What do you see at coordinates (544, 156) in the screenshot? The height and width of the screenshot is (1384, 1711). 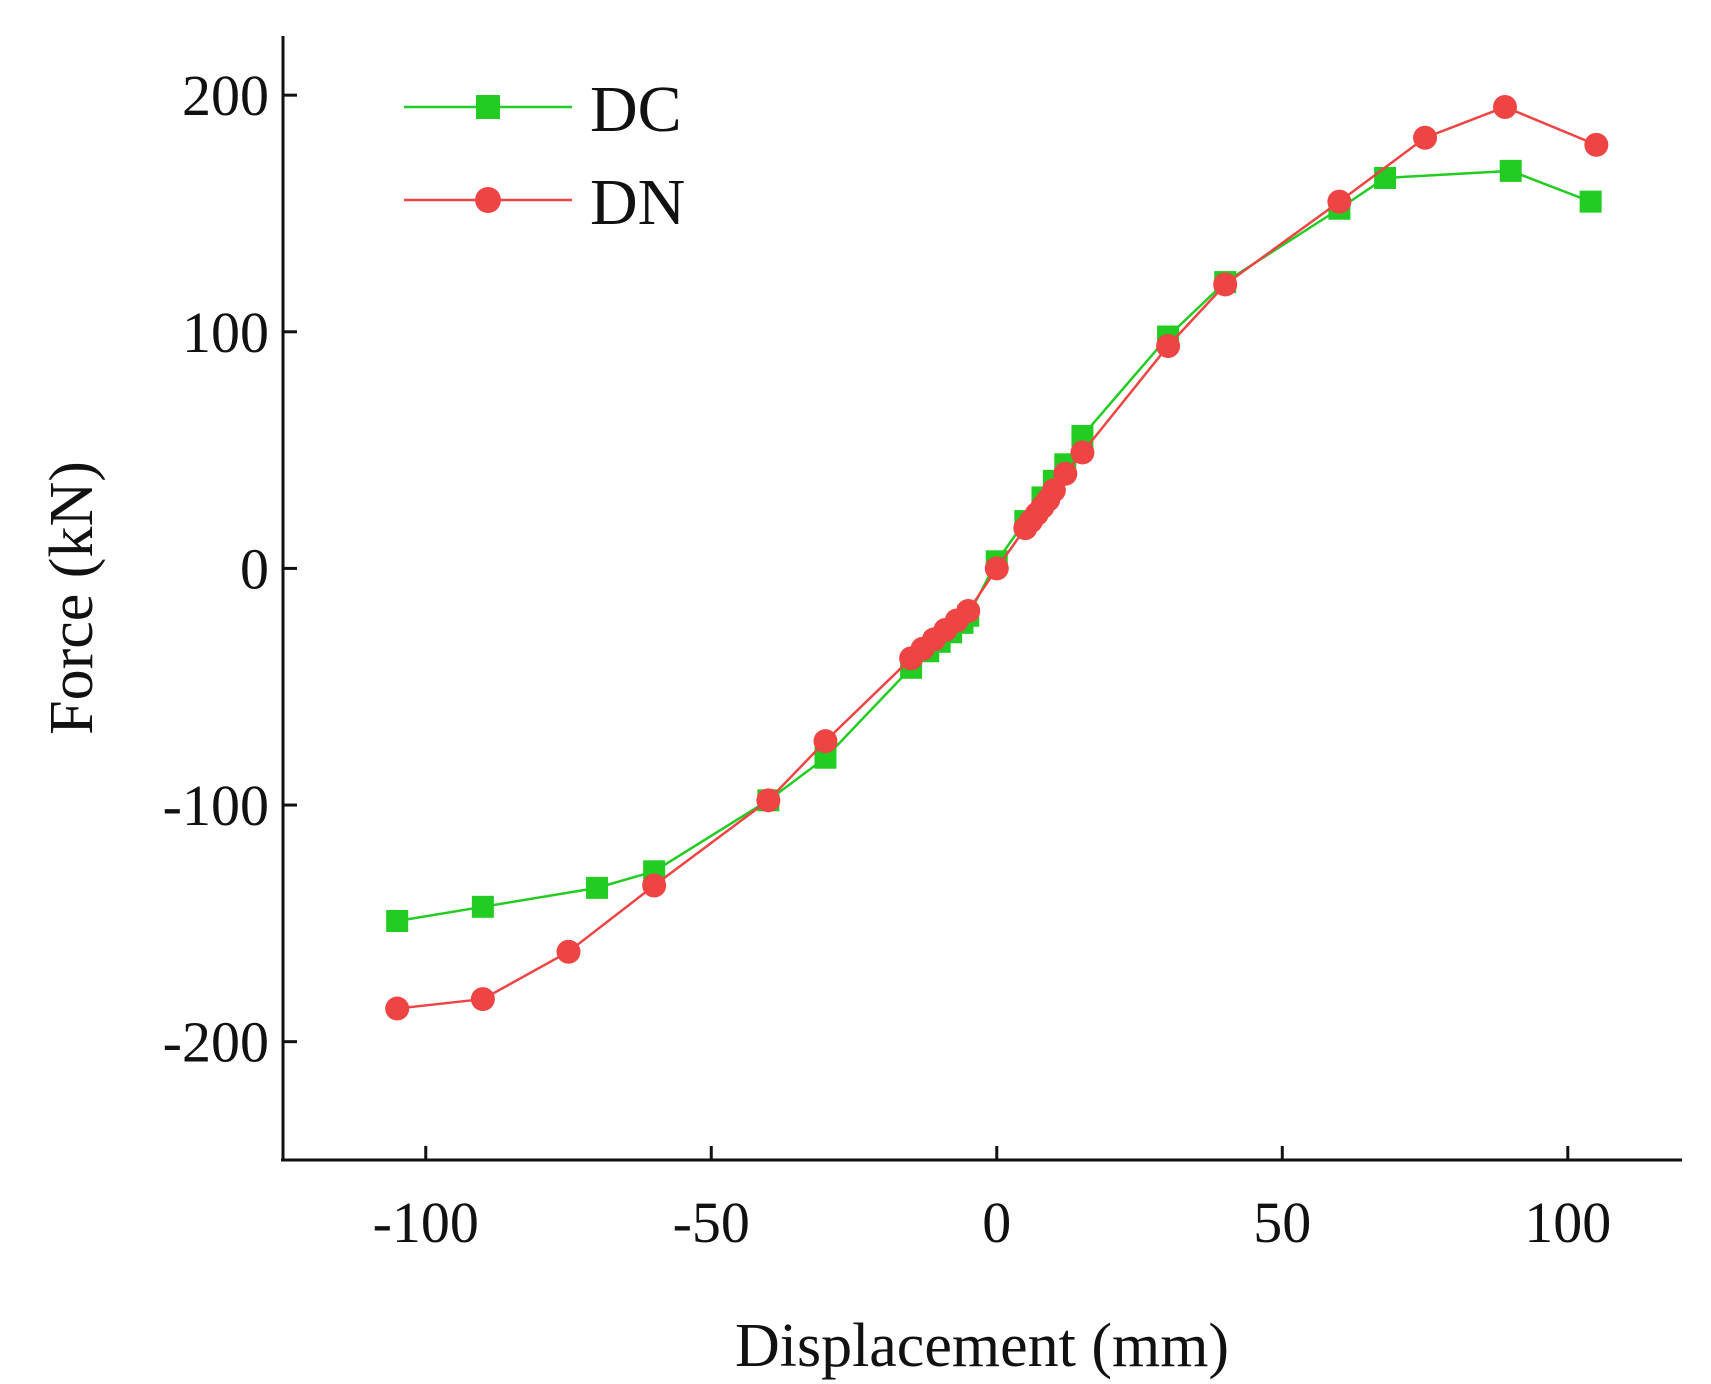 I see `legend: DC DN` at bounding box center [544, 156].